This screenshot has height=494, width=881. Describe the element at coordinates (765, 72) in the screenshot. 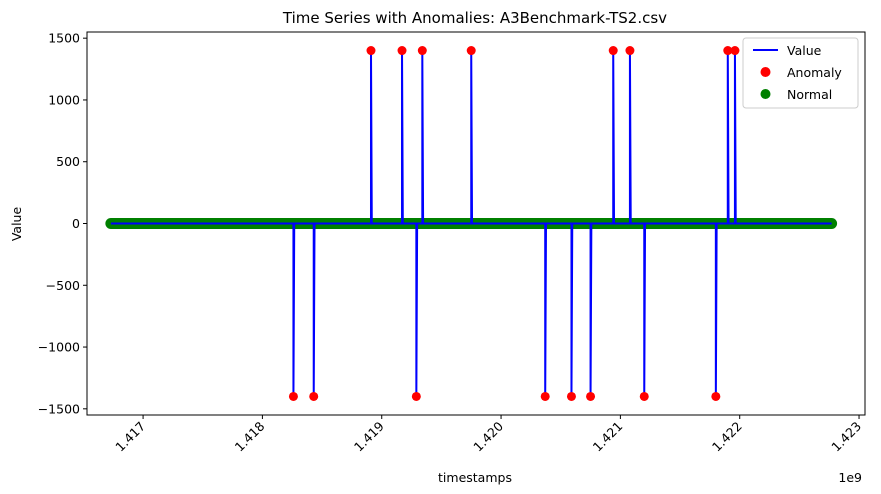

I see `legend-anomaly-swatch` at that location.